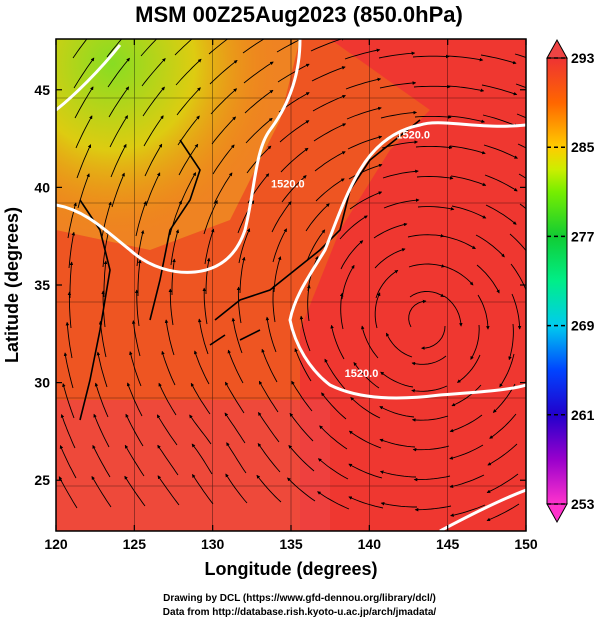  Describe the element at coordinates (291, 544) in the screenshot. I see `x-tick-label: 135` at that location.